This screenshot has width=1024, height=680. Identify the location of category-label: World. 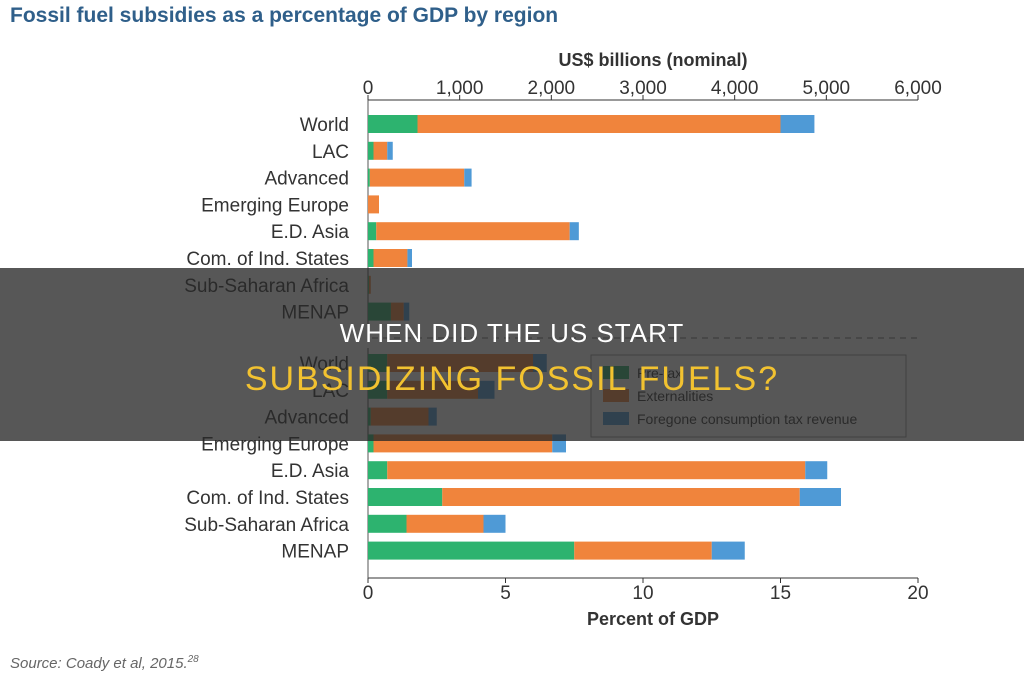
(324, 125).